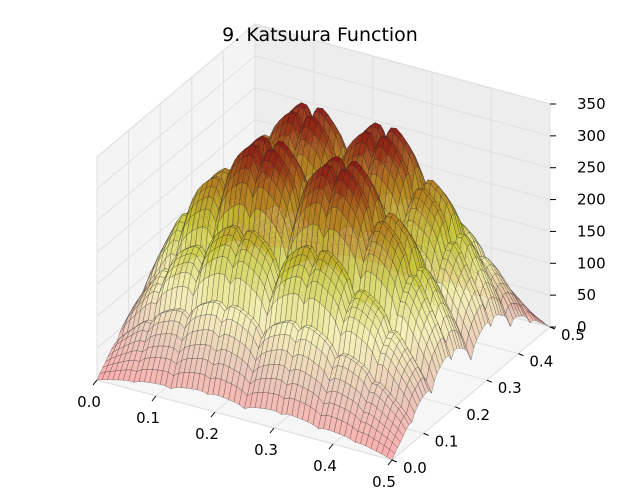  What do you see at coordinates (236, 435) in the screenshot?
I see `x-axis-ticks: 0.0 0.1 0.2 0.3 0.4 0.5` at bounding box center [236, 435].